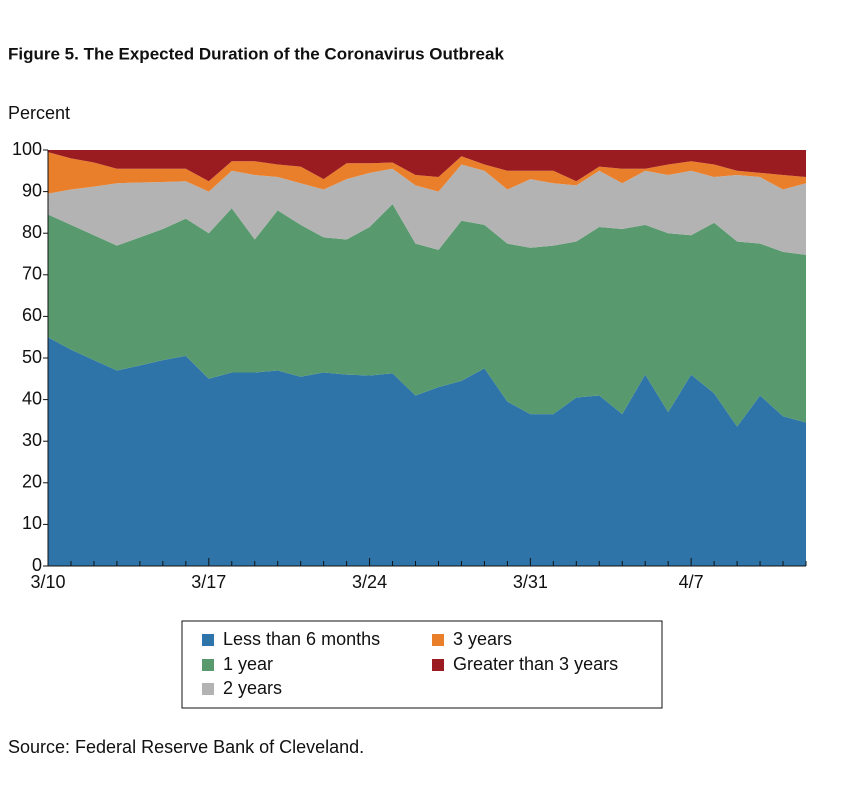 The height and width of the screenshot is (811, 848). Describe the element at coordinates (39, 113) in the screenshot. I see `y-axis-label: Percent` at that location.